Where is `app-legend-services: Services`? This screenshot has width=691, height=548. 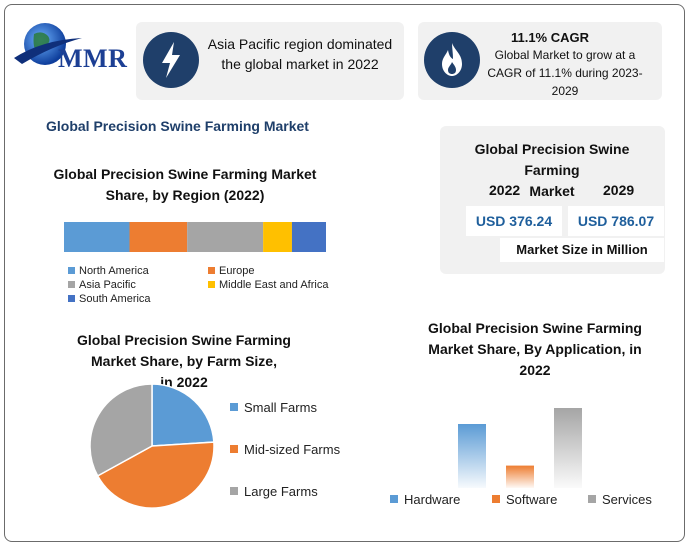 app-legend-services: Services is located at coordinates (620, 499).